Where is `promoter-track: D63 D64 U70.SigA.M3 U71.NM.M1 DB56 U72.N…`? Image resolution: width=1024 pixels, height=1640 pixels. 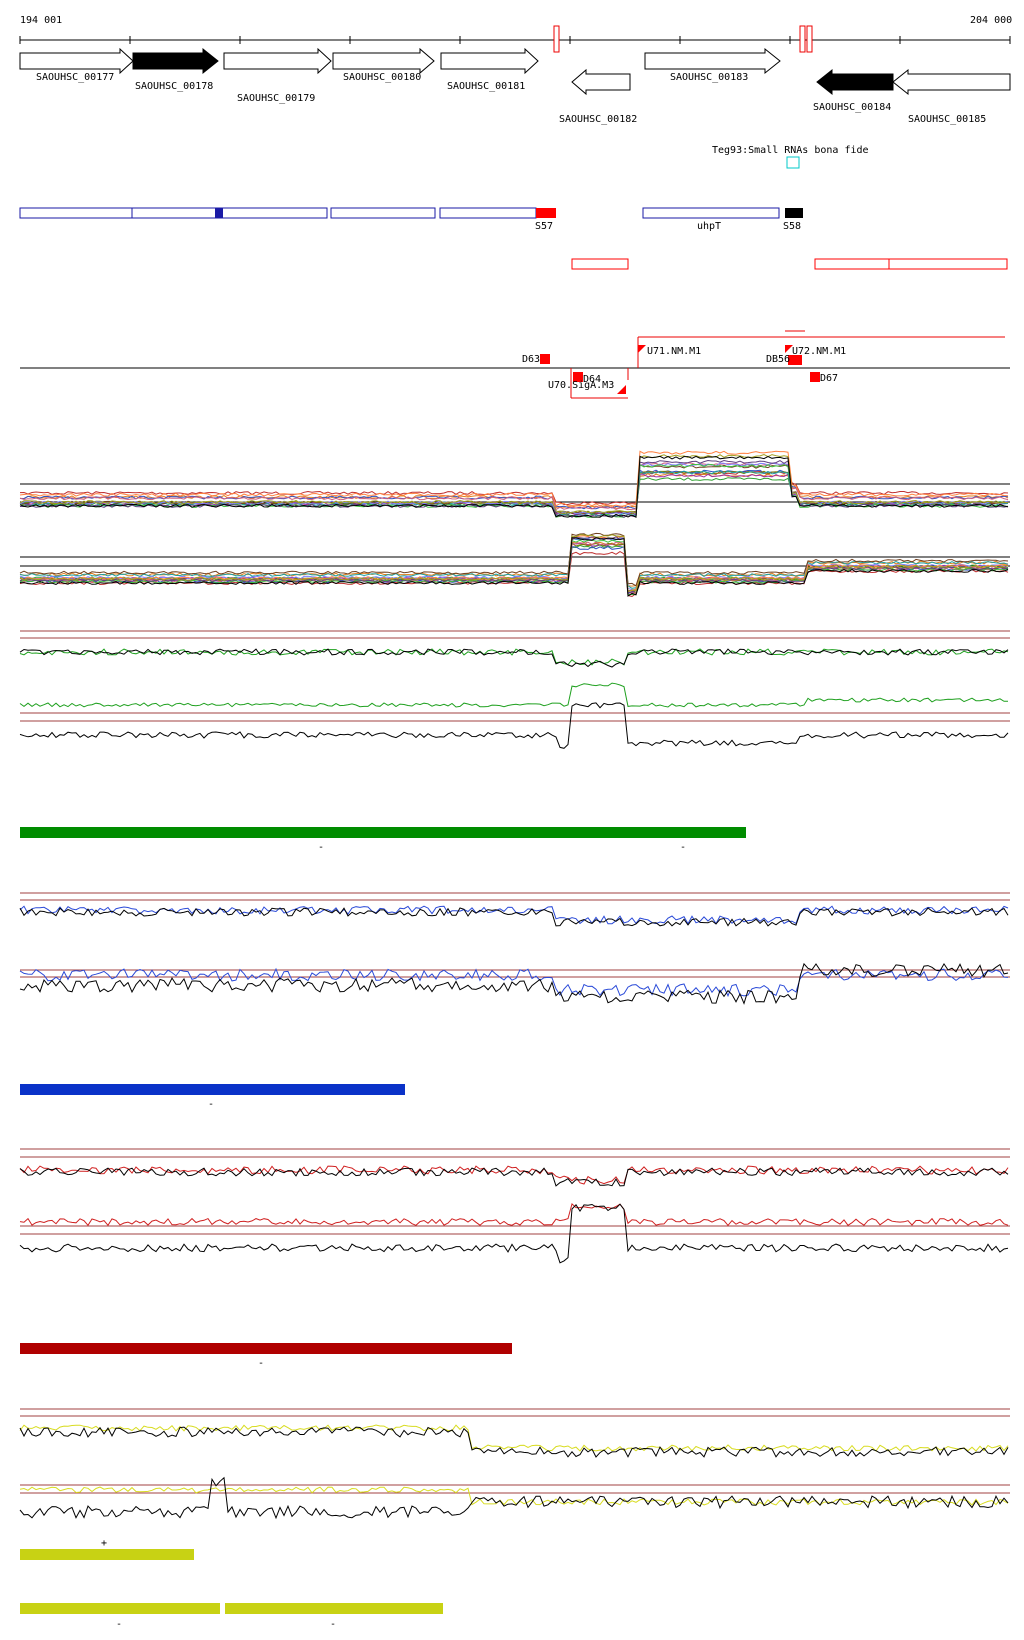
promoter-track: D63 D64 U70.SigA.M3 U71.NM.M1 DB56 U72.N… is located at coordinates (515, 364).